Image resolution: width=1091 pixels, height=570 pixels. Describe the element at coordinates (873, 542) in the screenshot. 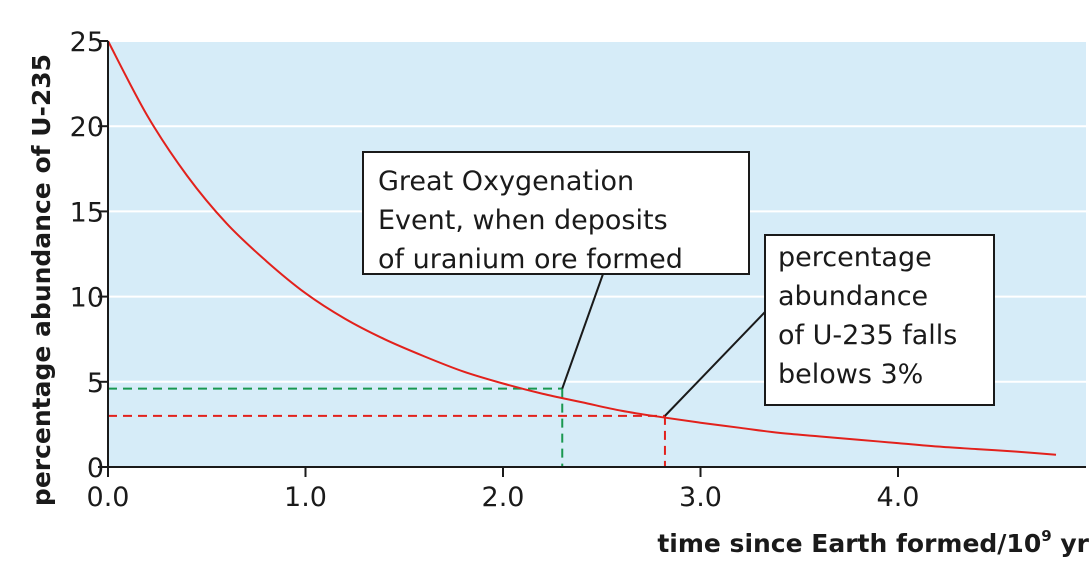

I see `x-axis-title: time since Earth formed/109 yr` at that location.